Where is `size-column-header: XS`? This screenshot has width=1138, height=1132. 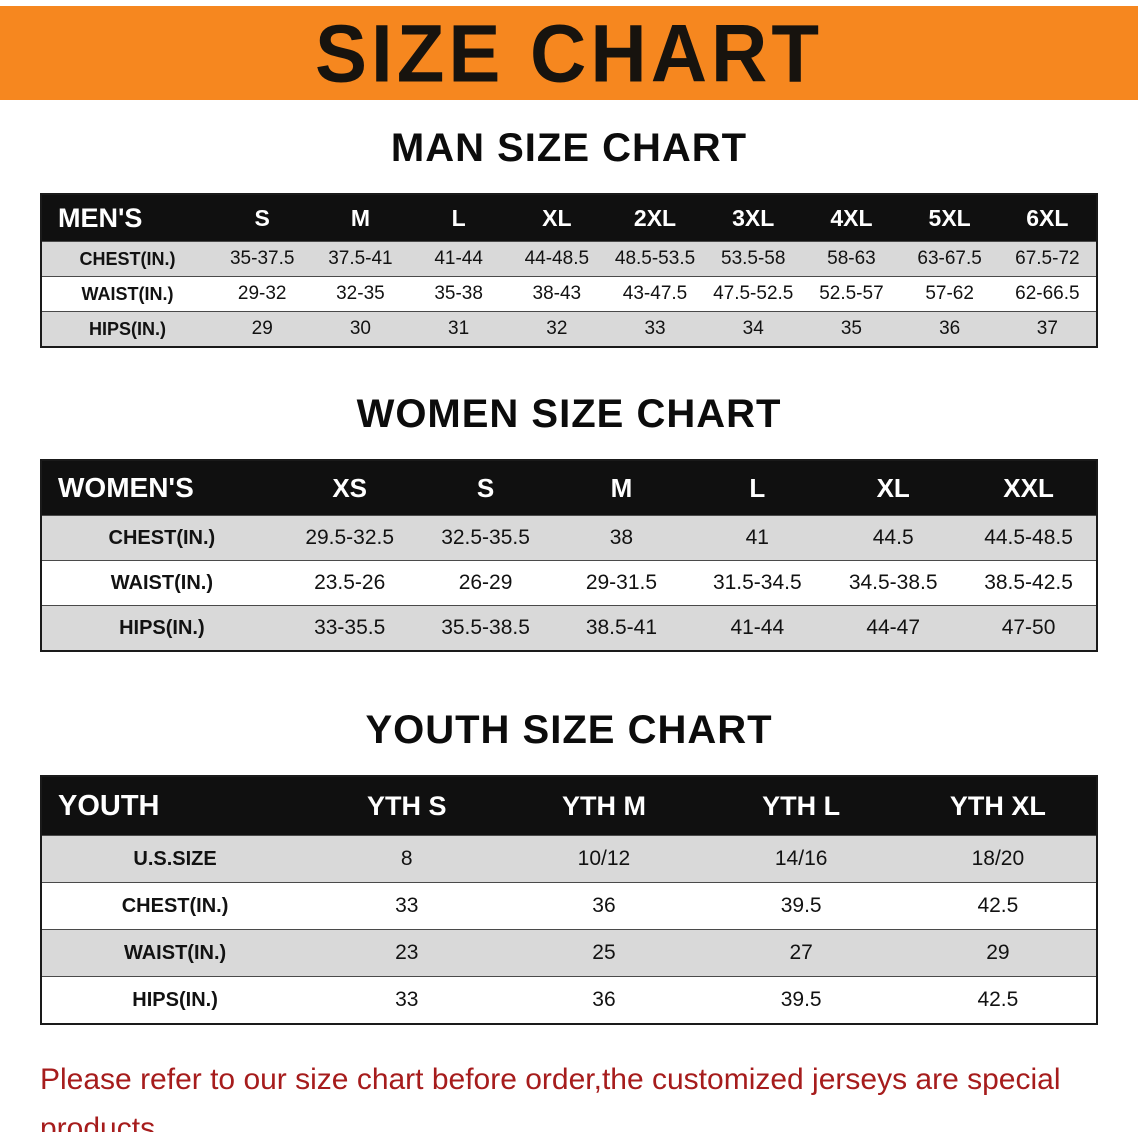 size-column-header: XS is located at coordinates (349, 488).